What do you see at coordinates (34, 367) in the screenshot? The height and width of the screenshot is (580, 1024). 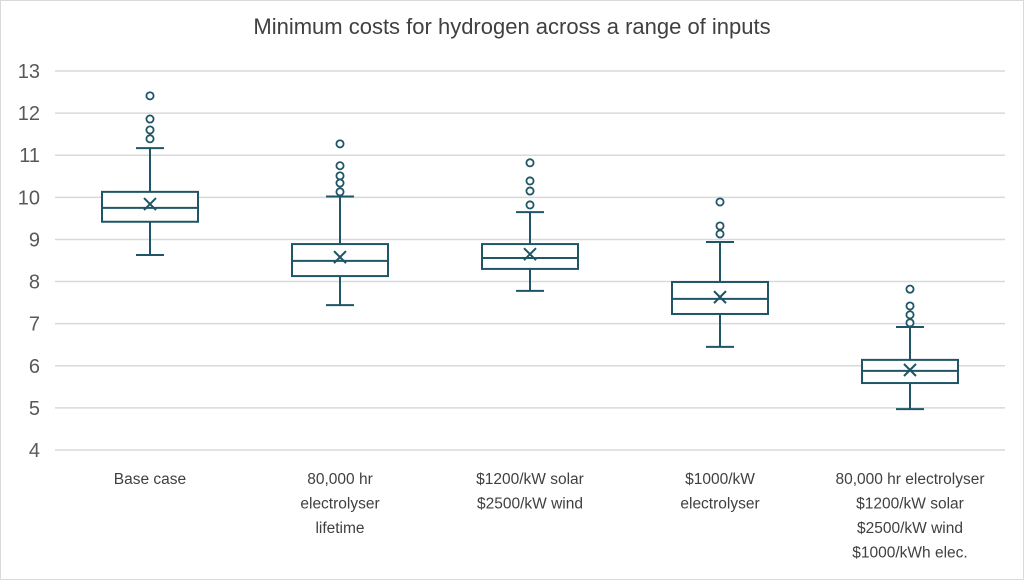 I see `y-tick-label: 6` at bounding box center [34, 367].